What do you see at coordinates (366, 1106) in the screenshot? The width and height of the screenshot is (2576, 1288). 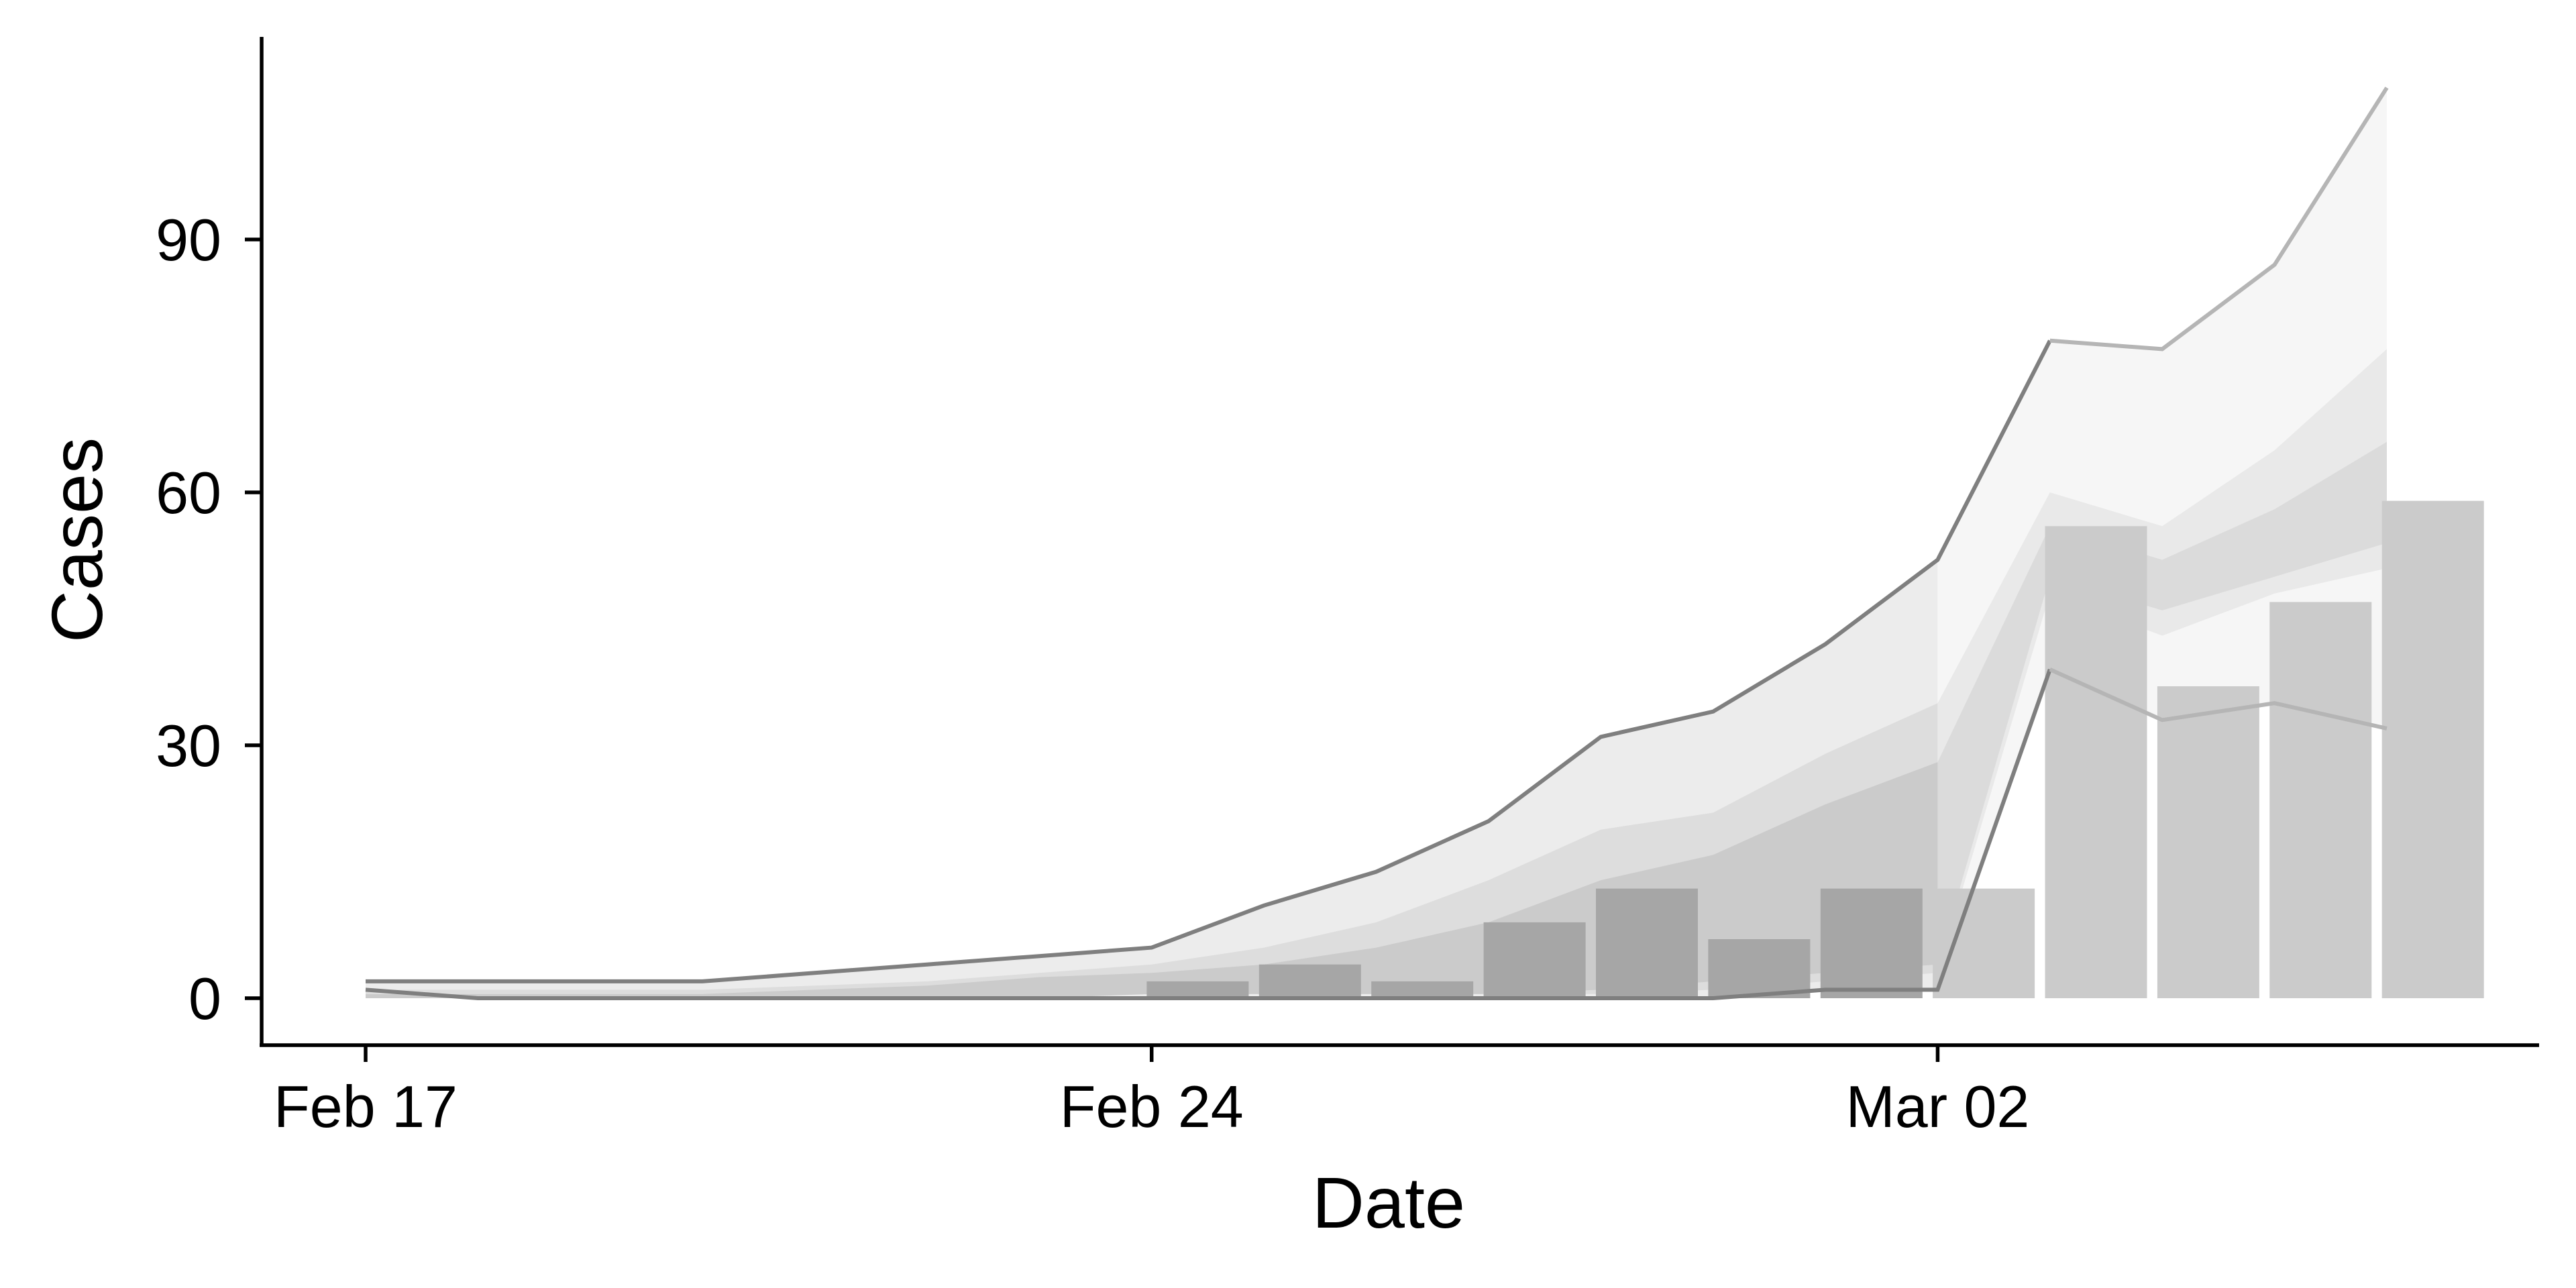 I see `x-tick-label-0: Feb 17` at bounding box center [366, 1106].